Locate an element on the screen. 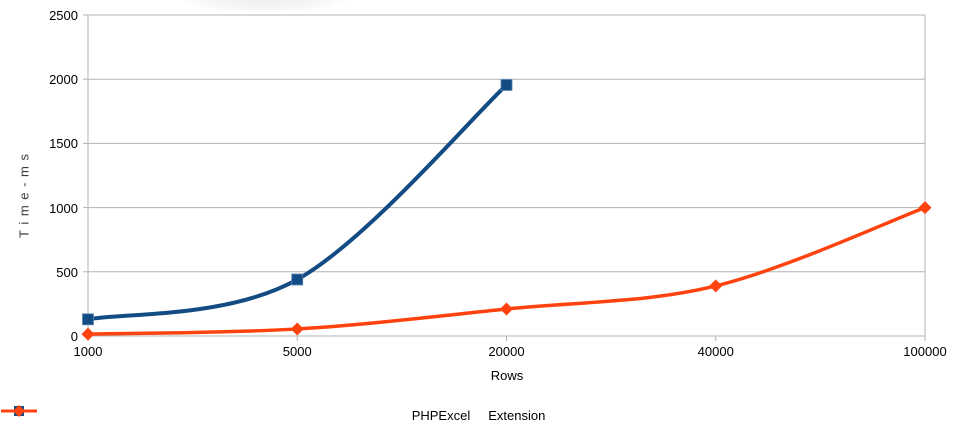 The image size is (957, 433). chart-legend: PHPExcel Extension is located at coordinates (478, 415).